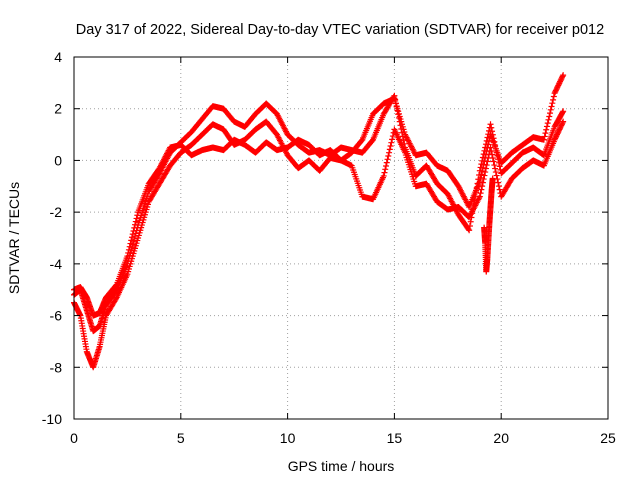 The height and width of the screenshot is (480, 640). What do you see at coordinates (58, 109) in the screenshot?
I see `y-tick-label: 2` at bounding box center [58, 109].